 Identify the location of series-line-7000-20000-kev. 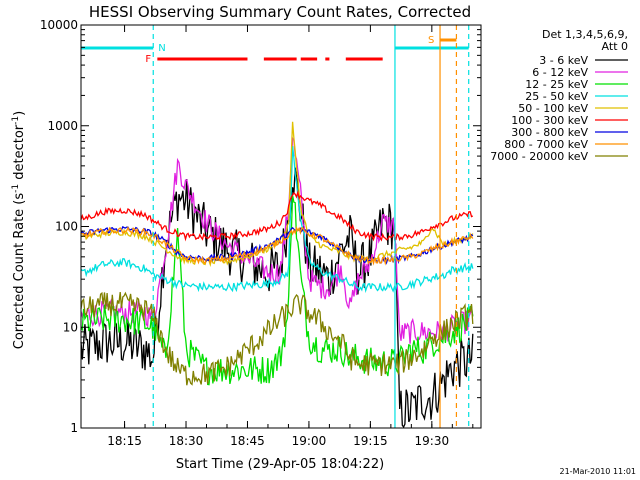
(277, 338).